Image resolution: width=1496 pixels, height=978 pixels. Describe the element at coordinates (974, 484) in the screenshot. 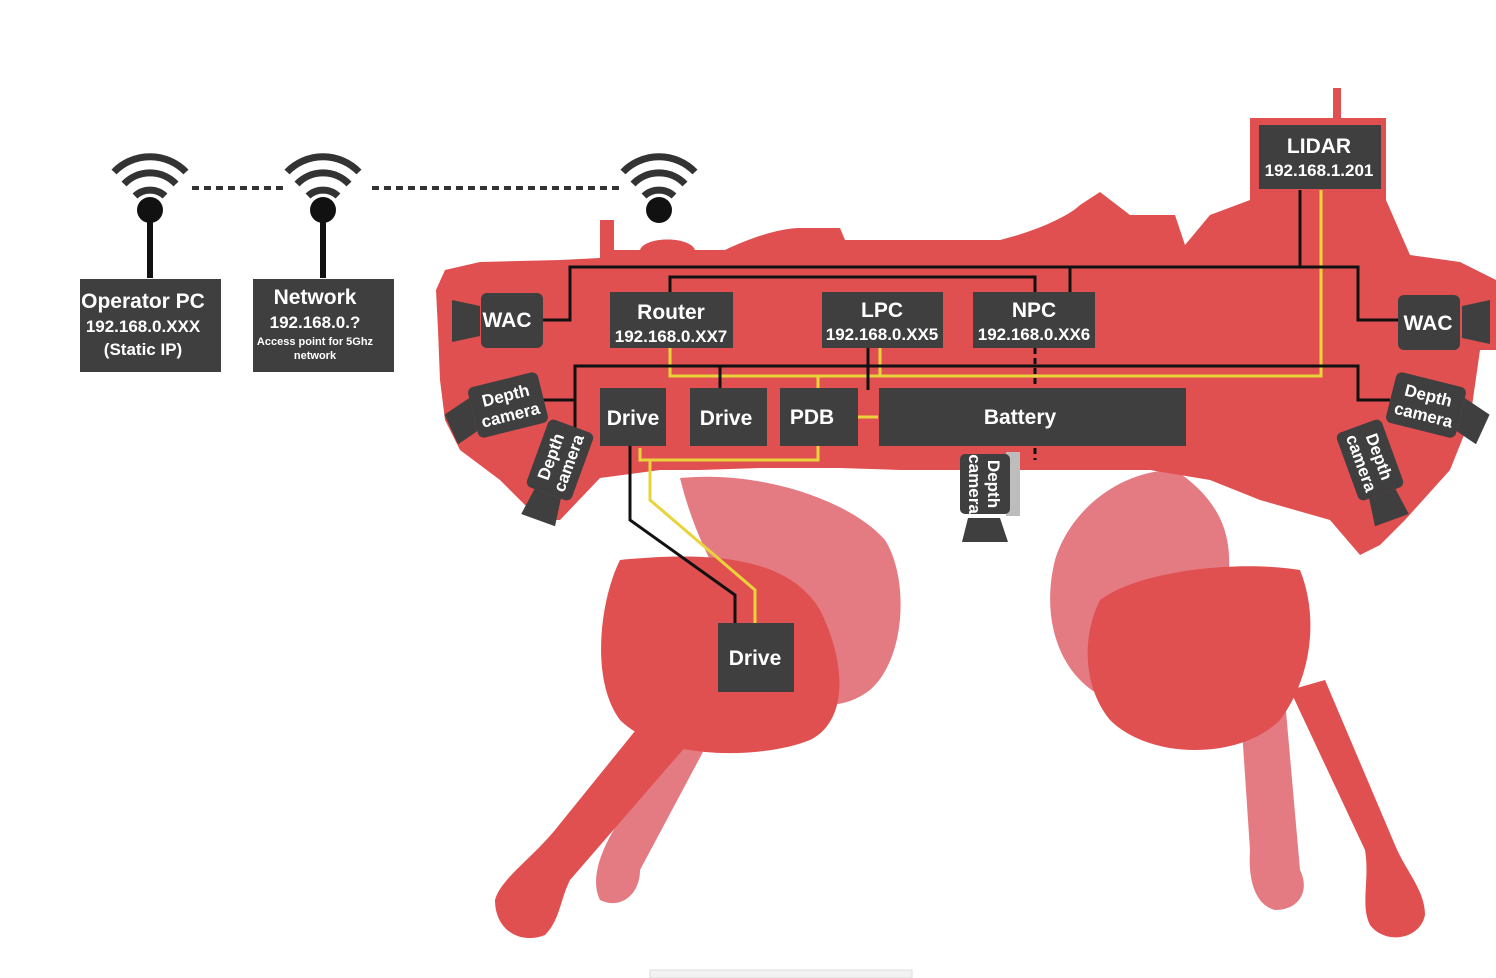

I see `camera-label-line2: camera` at that location.